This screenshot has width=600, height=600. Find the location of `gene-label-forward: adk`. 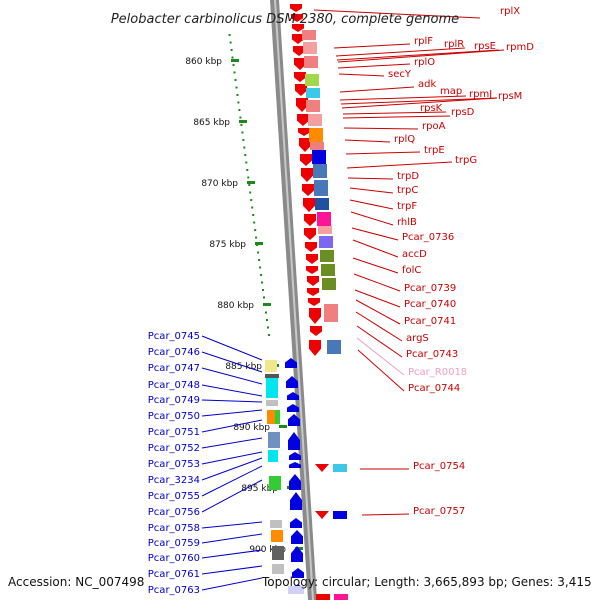

gene-label-forward: adk is located at coordinates (427, 84).